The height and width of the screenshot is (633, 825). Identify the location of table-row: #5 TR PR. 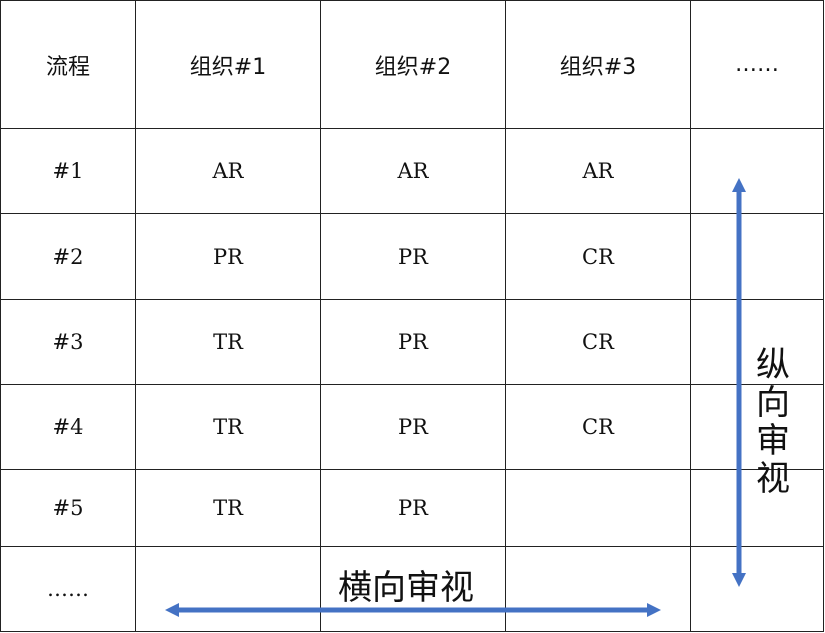
(412, 508).